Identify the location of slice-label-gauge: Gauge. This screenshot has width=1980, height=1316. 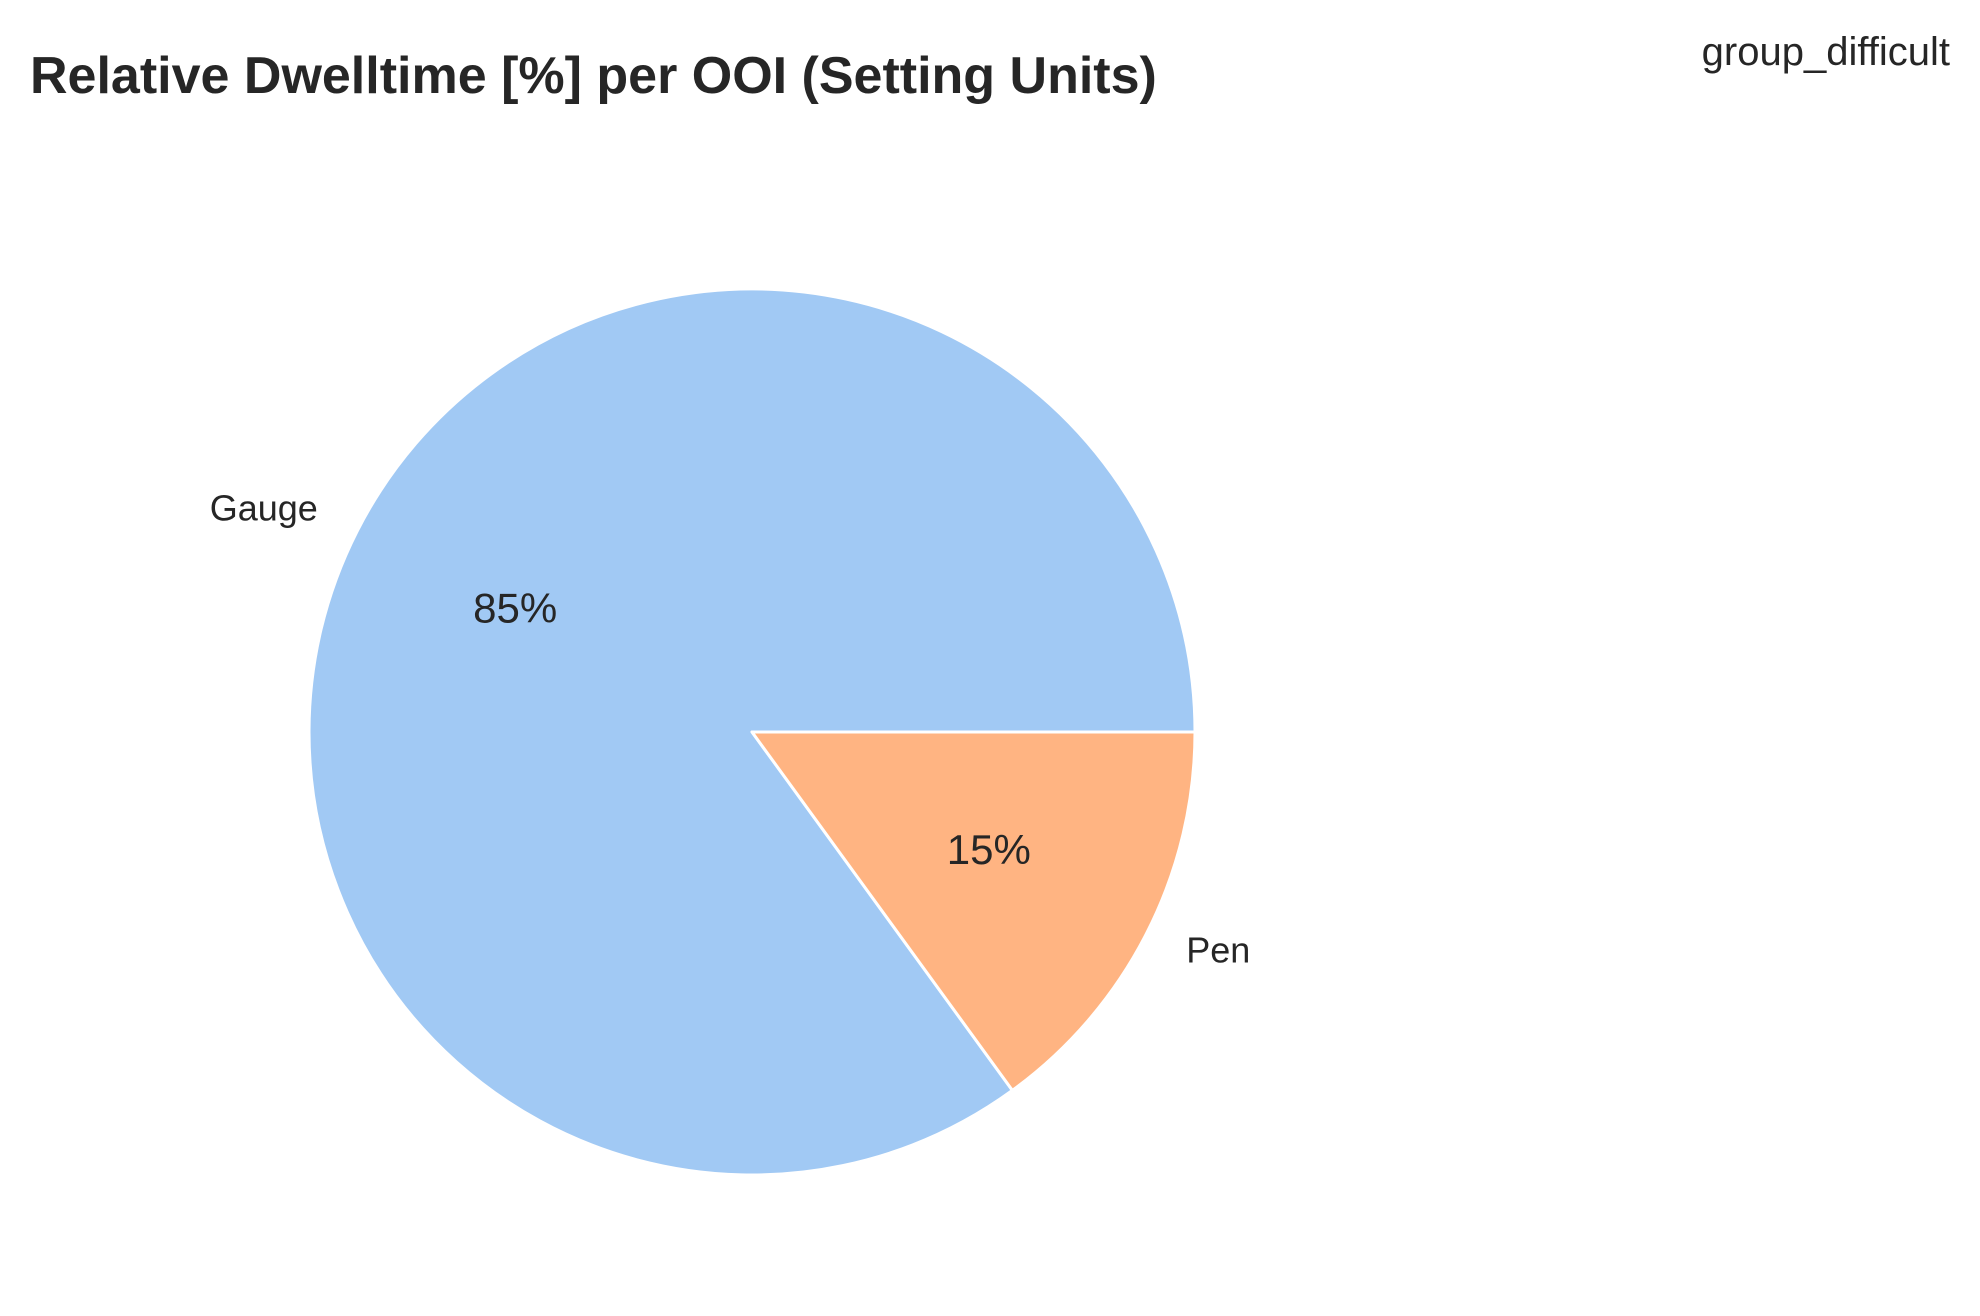
(264, 507).